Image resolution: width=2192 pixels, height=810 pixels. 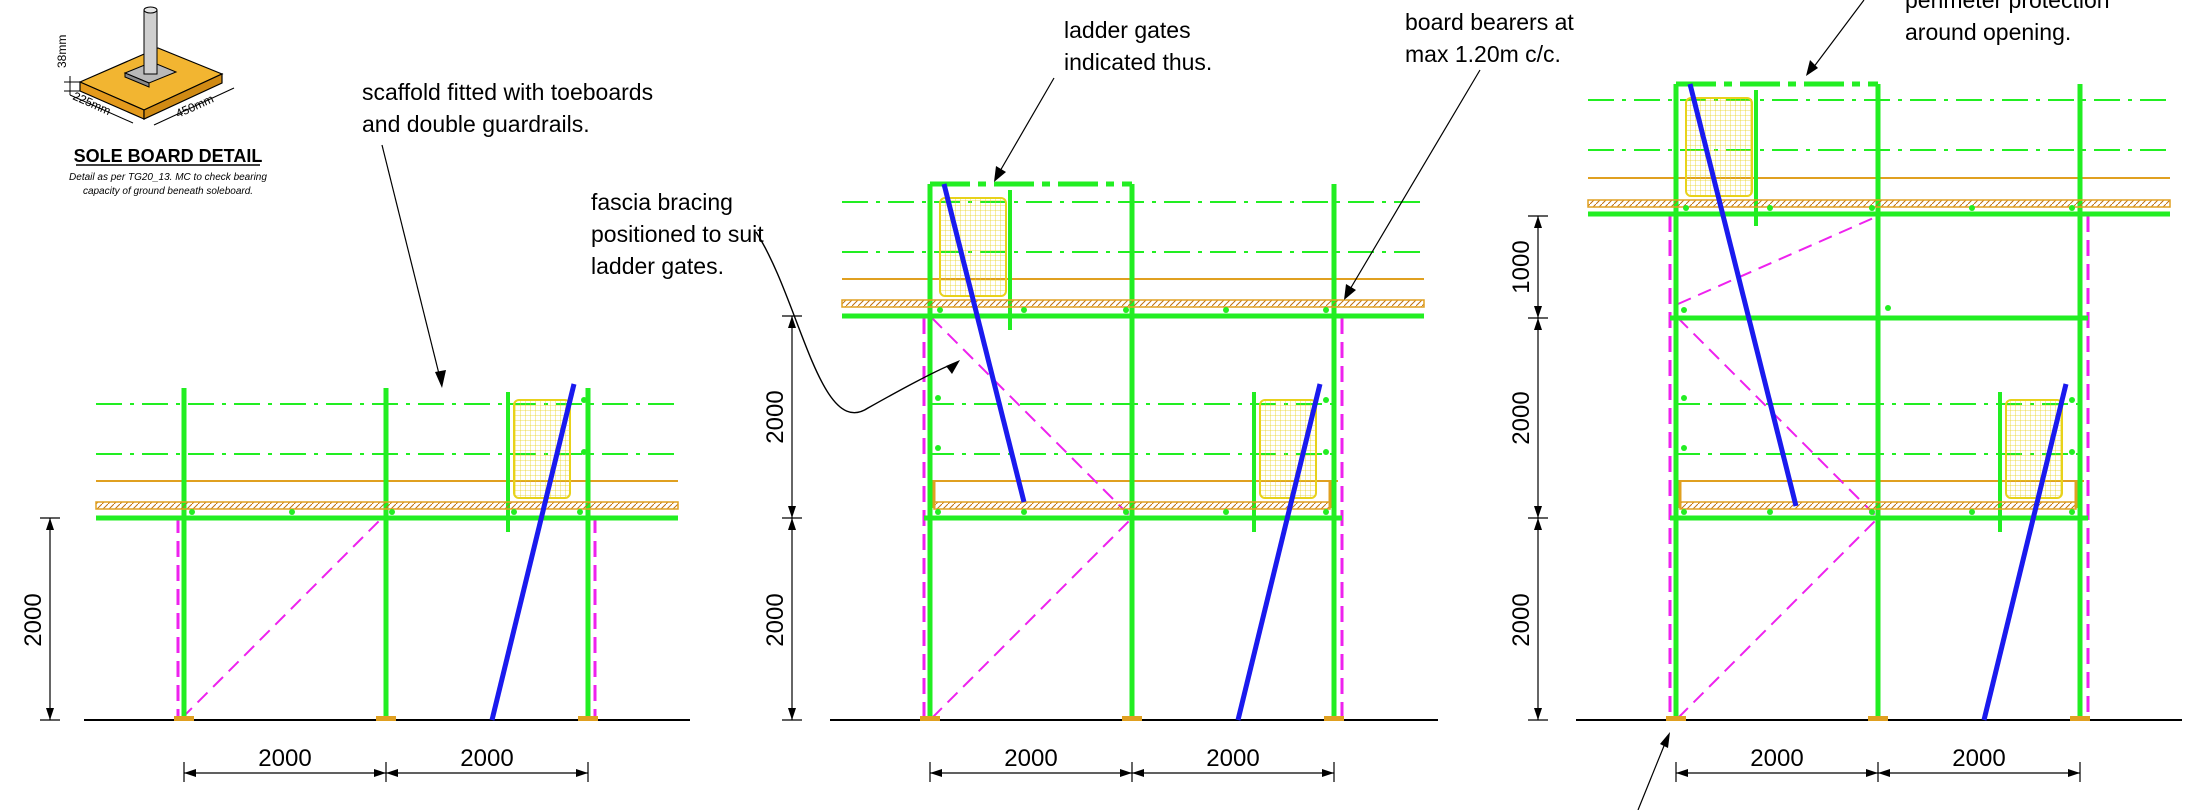 I want to click on note-gates-2: indicated thus., so click(x=1138, y=62).